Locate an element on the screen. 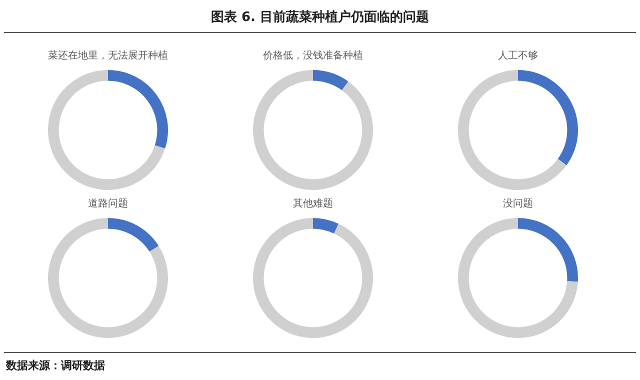 The width and height of the screenshot is (640, 380). text: 图表 6. 目前蔬菜种植户仍面临的问题 is located at coordinates (320, 17).